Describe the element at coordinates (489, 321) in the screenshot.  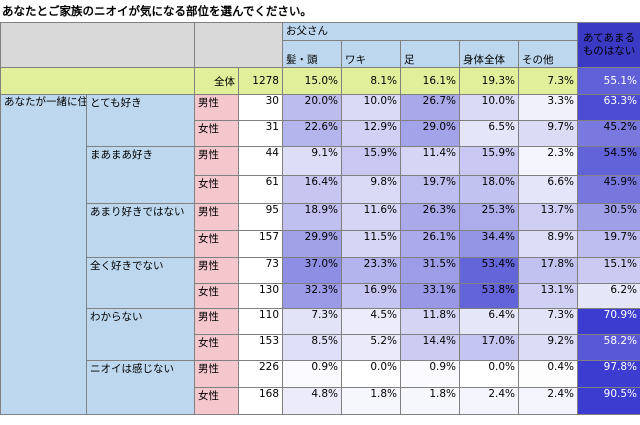
I see `data-cell: 6.4%` at that location.